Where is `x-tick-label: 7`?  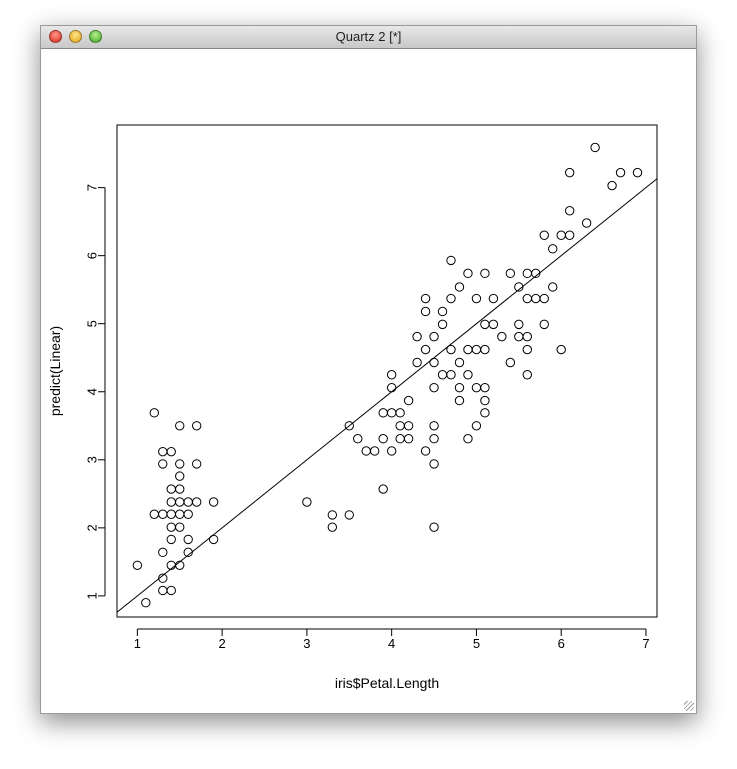 x-tick-label: 7 is located at coordinates (645, 643).